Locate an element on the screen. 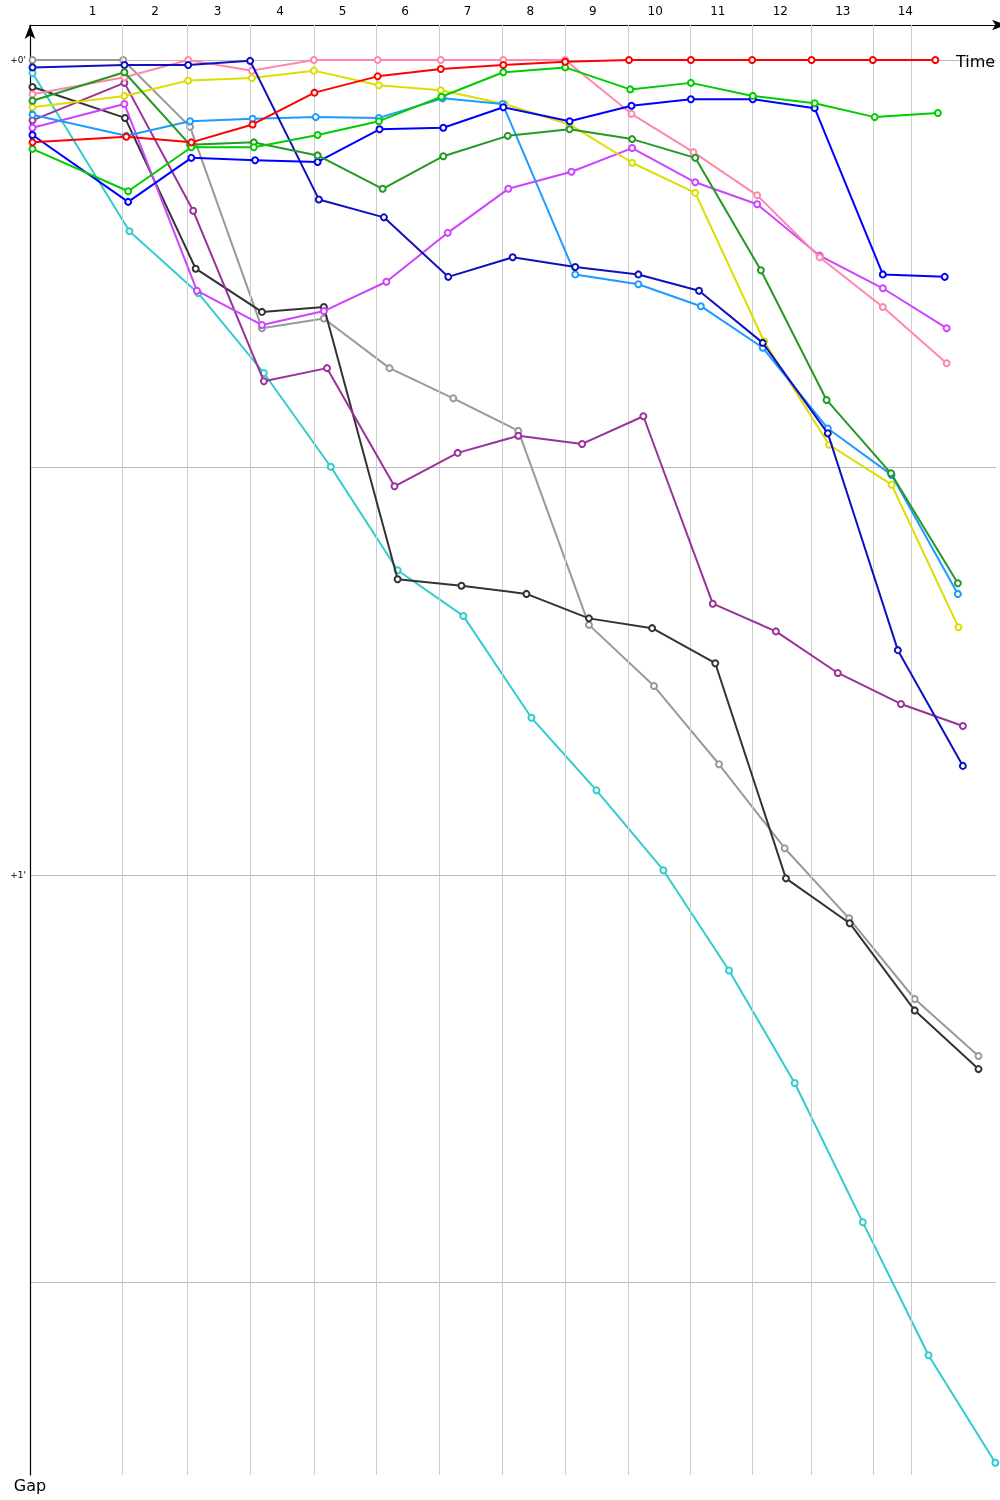  y-axis-title: Gap is located at coordinates (30, 1485).